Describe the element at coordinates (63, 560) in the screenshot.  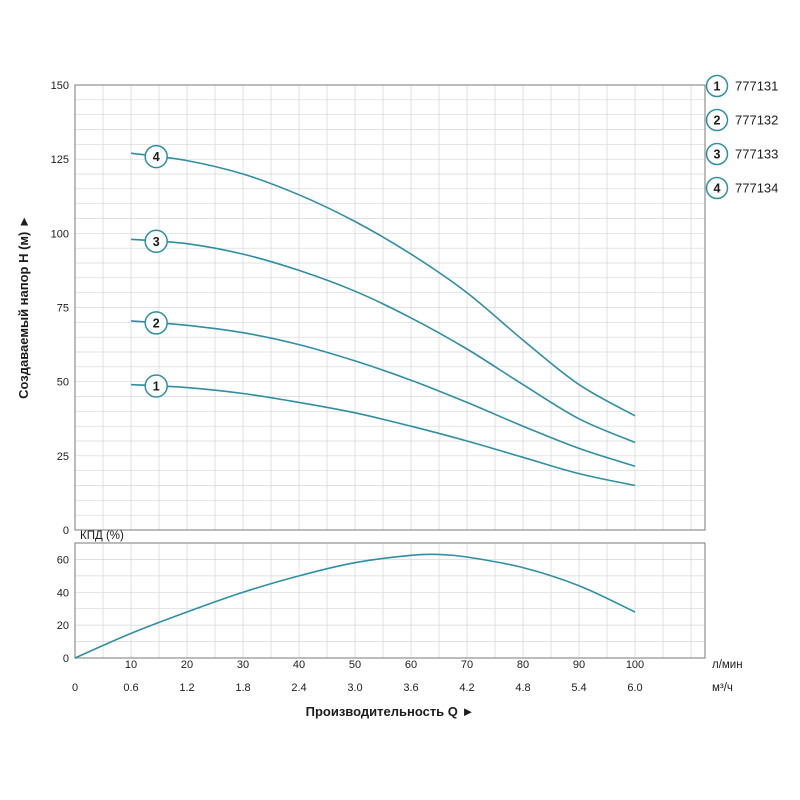
I see `eff-tick-label: 60` at that location.